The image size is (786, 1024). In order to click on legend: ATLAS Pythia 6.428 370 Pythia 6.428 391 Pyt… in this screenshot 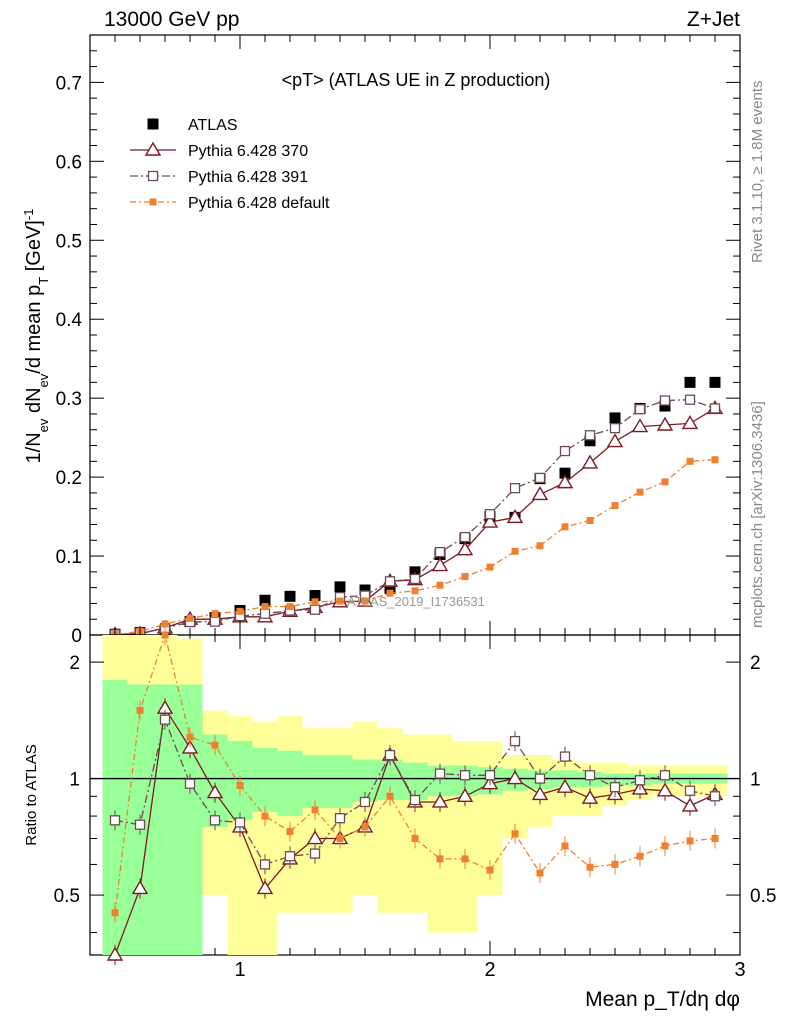, I will do `click(230, 164)`.